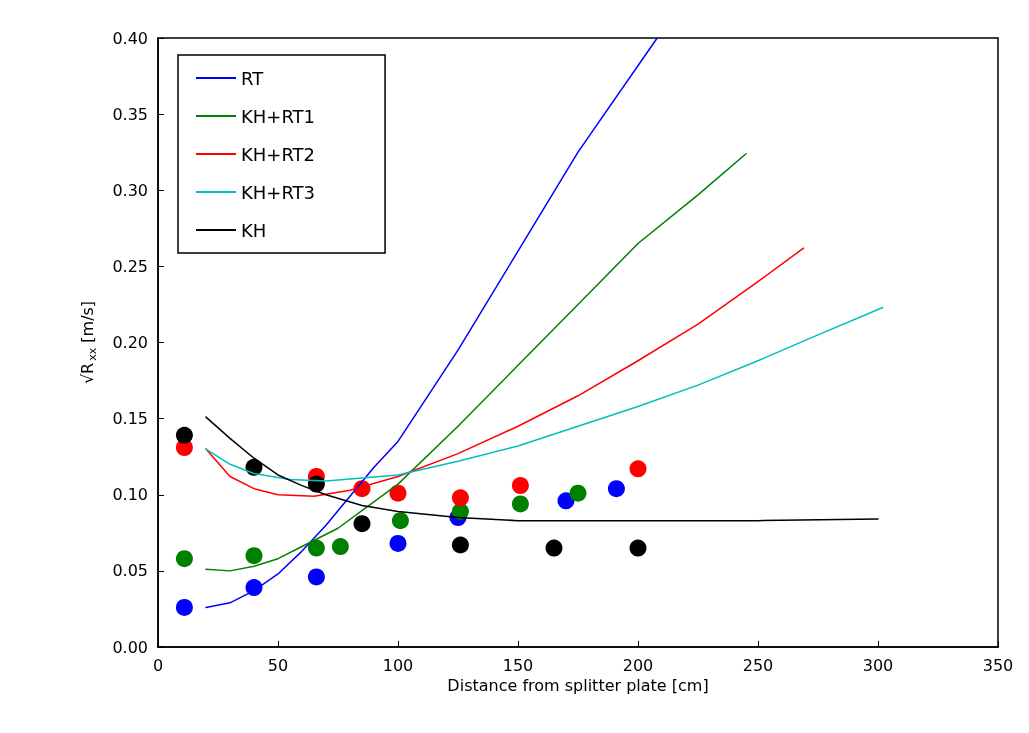 The width and height of the screenshot is (1029, 733). What do you see at coordinates (130, 571) in the screenshot?
I see `y-tick-label: 0.05` at bounding box center [130, 571].